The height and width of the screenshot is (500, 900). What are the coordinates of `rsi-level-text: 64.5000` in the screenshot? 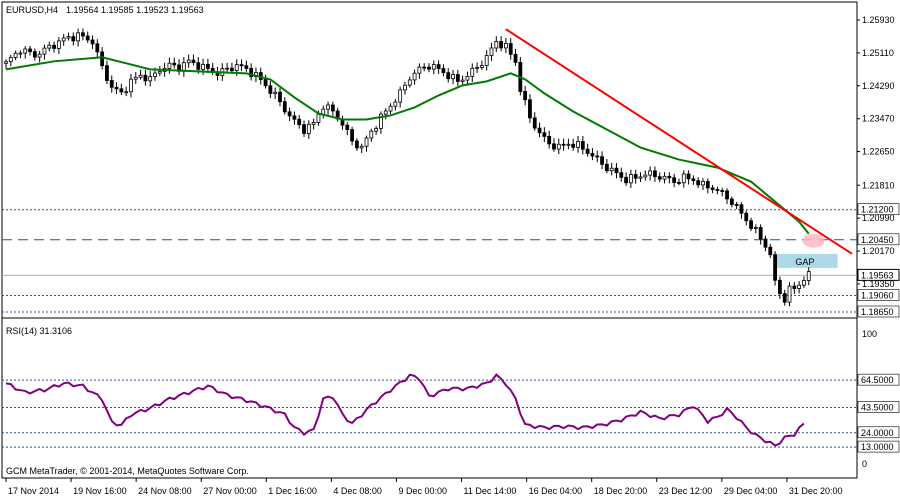 It's located at (877, 380).